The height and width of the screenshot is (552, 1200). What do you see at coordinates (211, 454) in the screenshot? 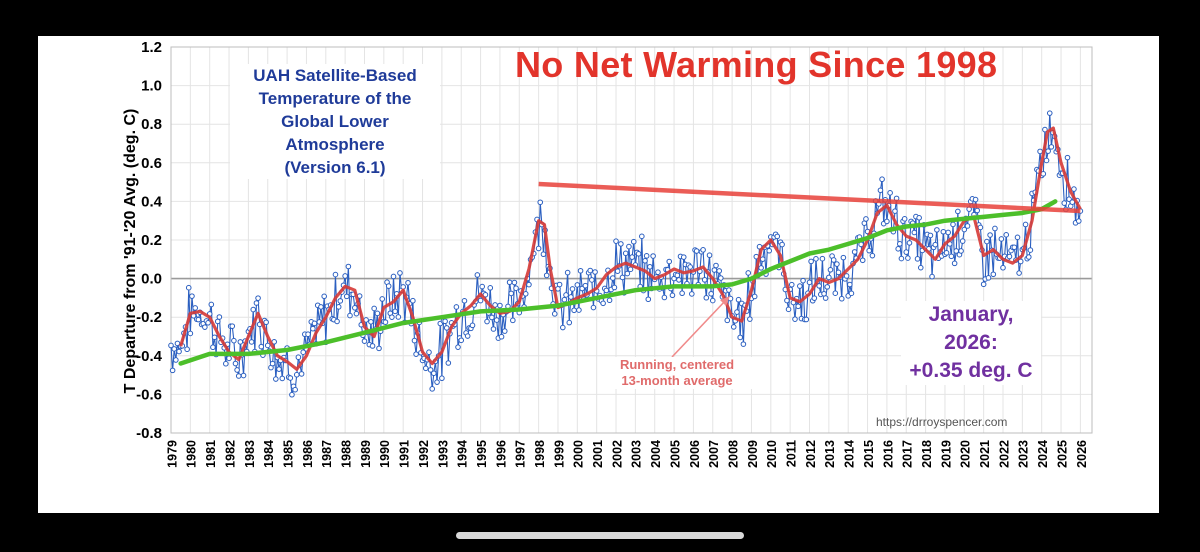
I see `x-tick-label: 1981` at bounding box center [211, 454].